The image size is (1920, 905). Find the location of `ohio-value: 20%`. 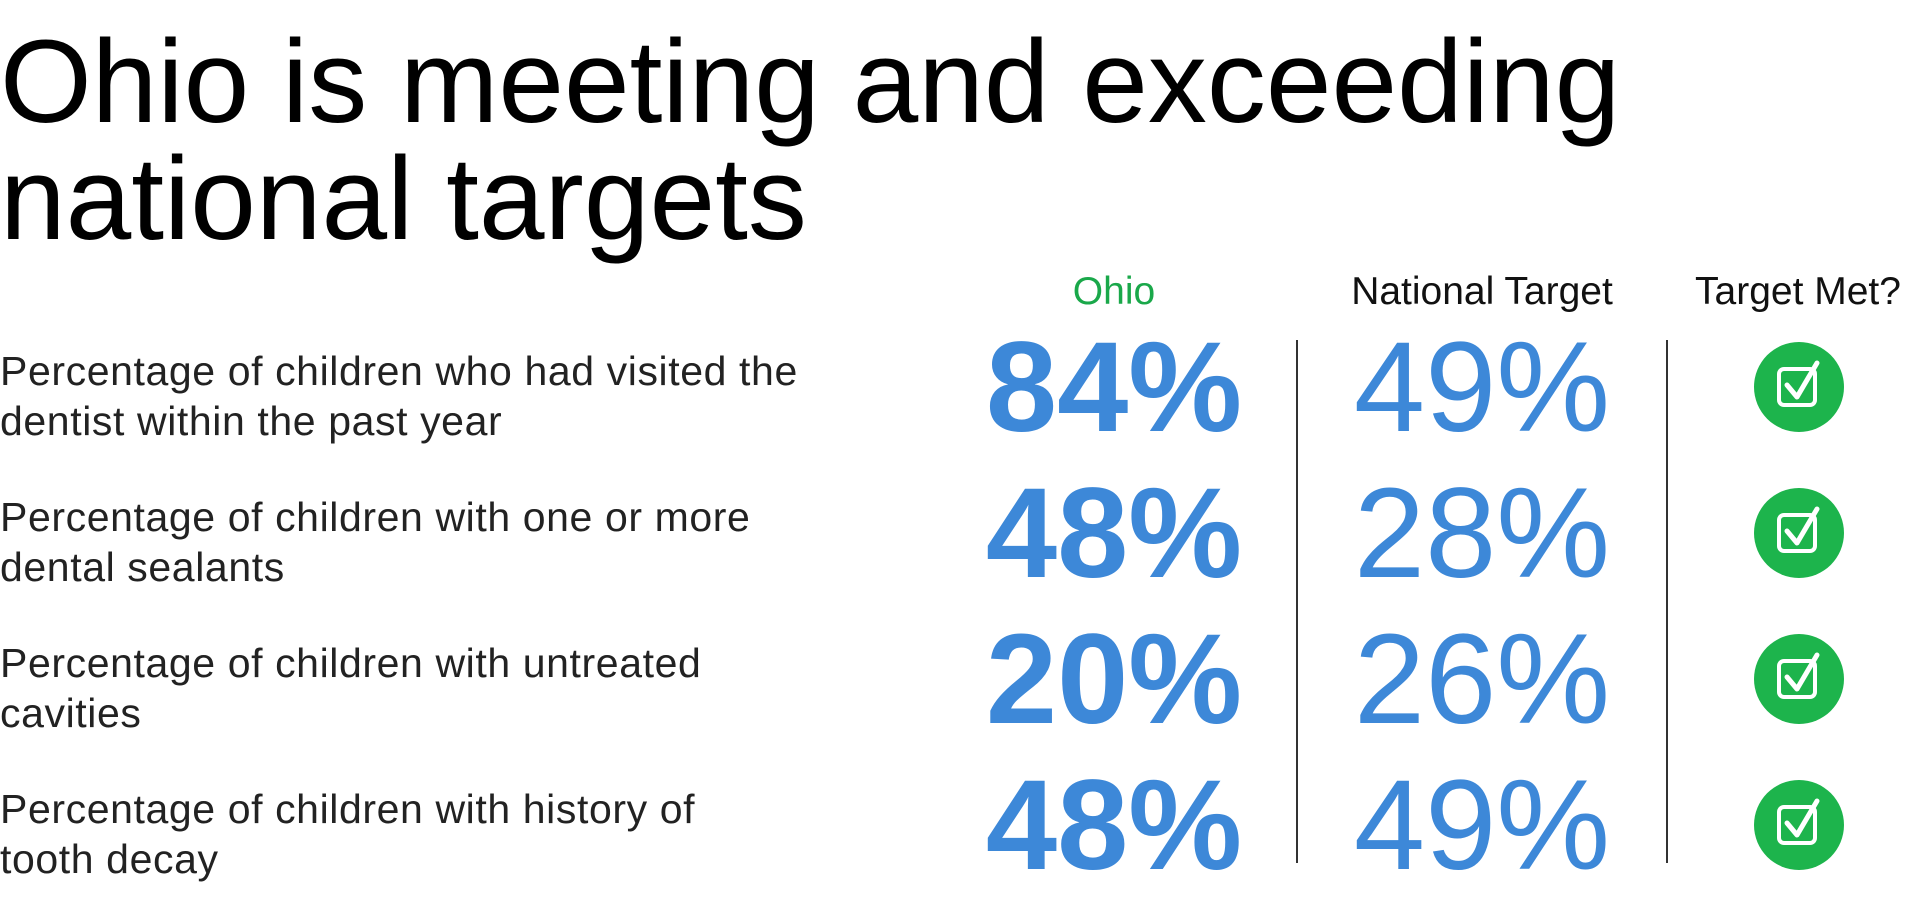

ohio-value: 20% is located at coordinates (1114, 679).